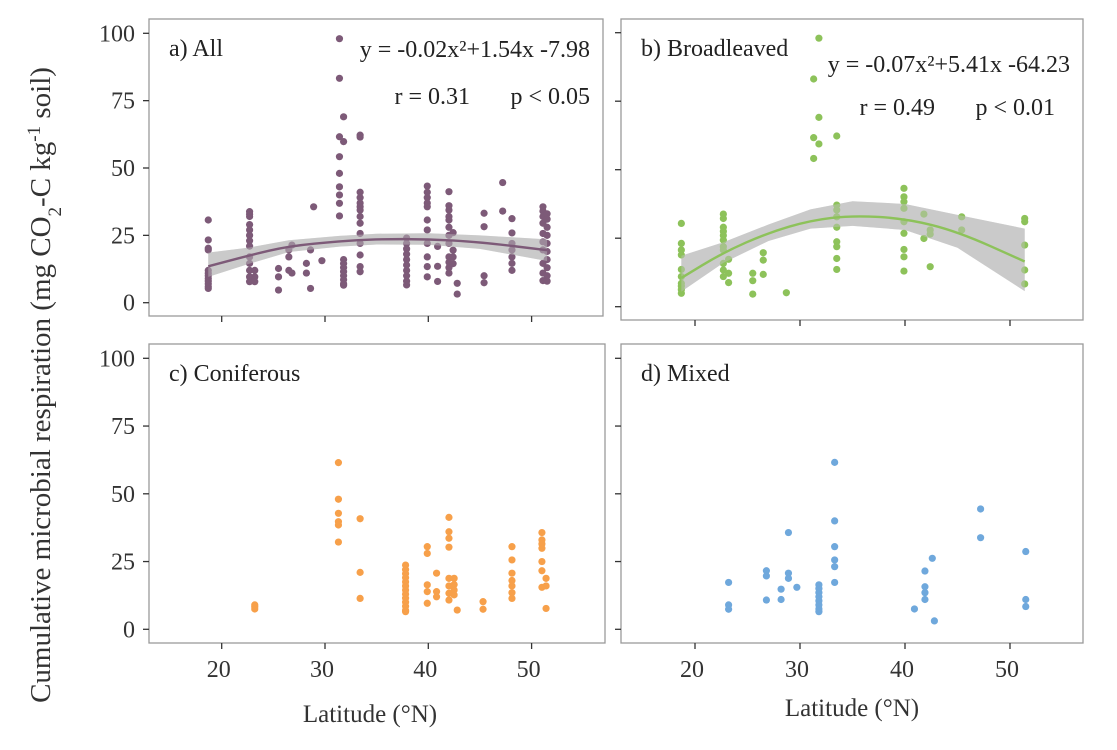  Describe the element at coordinates (797, 670) in the screenshot. I see `x-tick-label: 30` at that location.